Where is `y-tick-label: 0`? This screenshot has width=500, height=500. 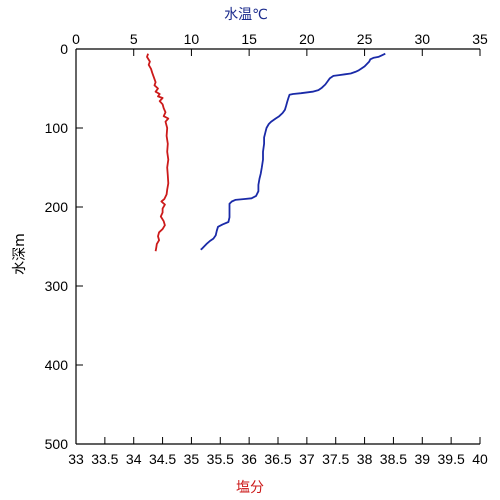 y-tick-label: 0 is located at coordinates (64, 49).